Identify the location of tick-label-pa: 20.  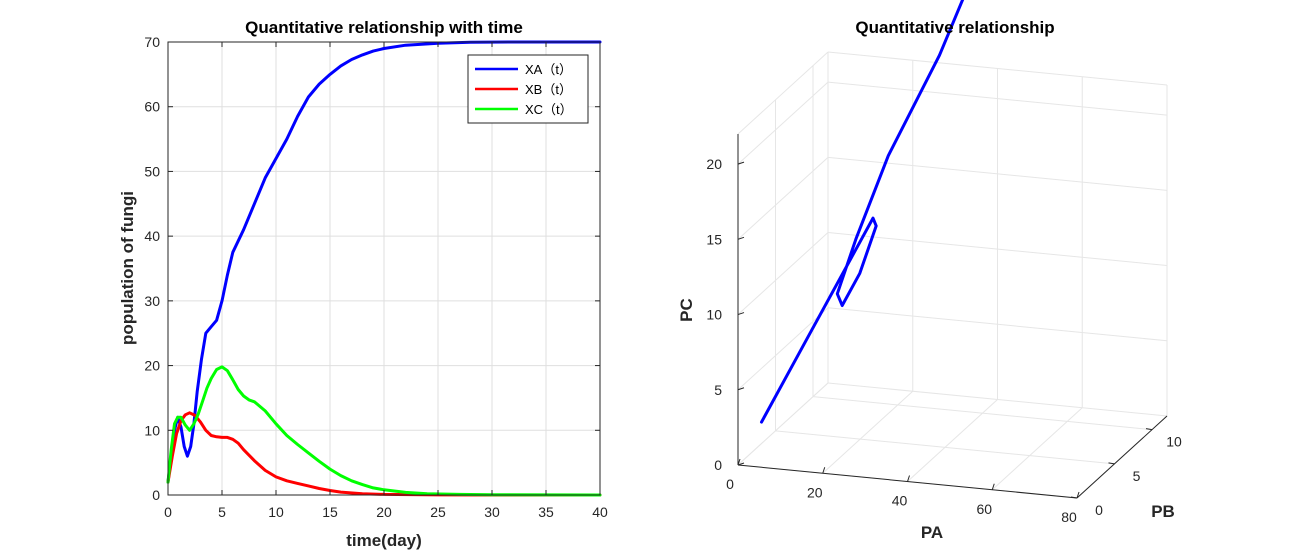
(815, 492).